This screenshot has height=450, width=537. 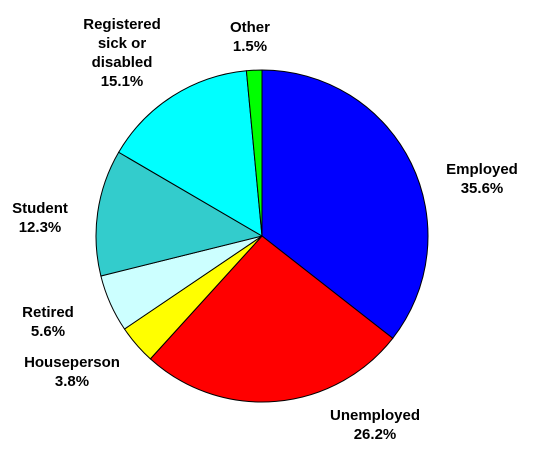 What do you see at coordinates (482, 169) in the screenshot?
I see `category-label: Employed` at bounding box center [482, 169].